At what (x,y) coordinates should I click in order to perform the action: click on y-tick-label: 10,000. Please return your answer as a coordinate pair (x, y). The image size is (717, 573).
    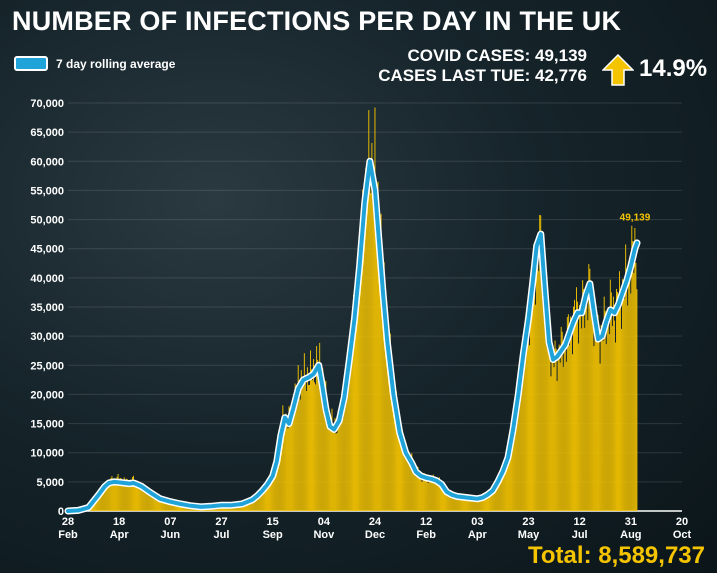
    Looking at the image, I should click on (47, 454).